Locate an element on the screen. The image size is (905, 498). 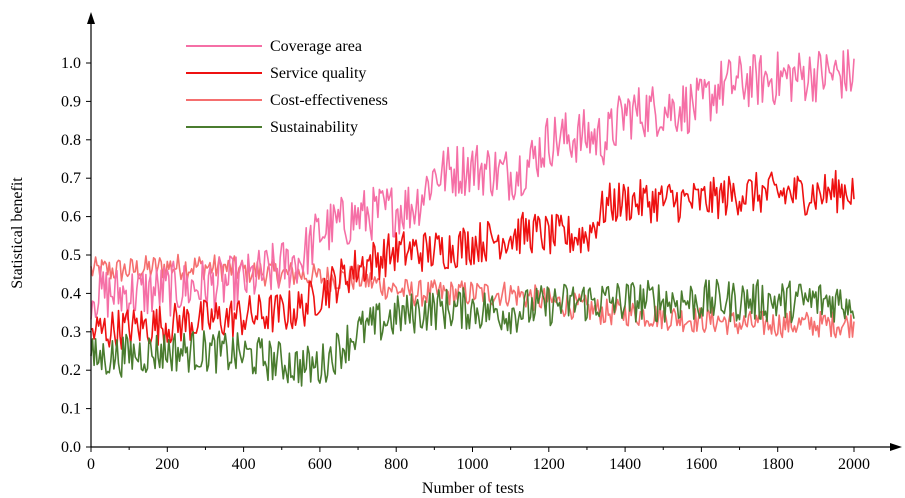
x-tick-label: 0 is located at coordinates (91, 464).